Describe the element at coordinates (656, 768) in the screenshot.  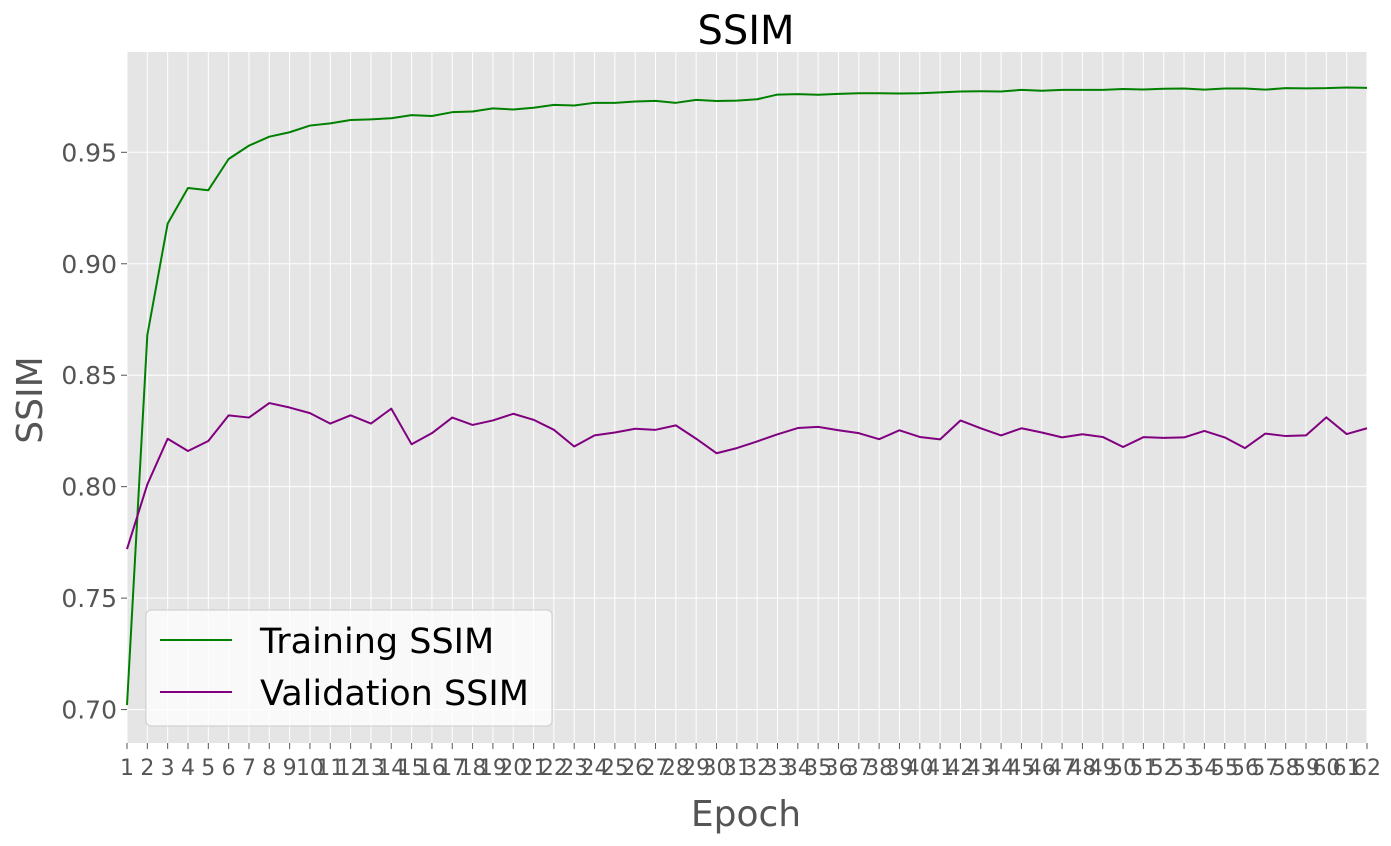
I see `x-tick-label: 27` at that location.